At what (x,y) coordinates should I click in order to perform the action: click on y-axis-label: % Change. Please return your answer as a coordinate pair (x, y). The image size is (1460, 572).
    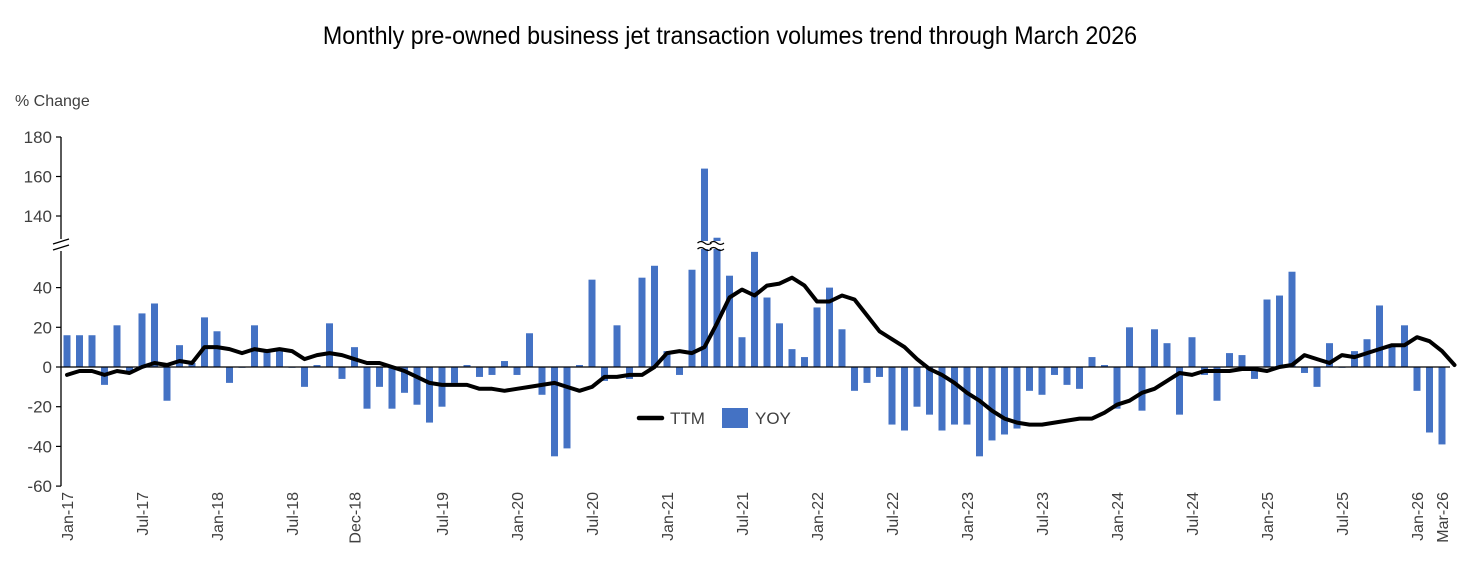
    Looking at the image, I should click on (52, 101).